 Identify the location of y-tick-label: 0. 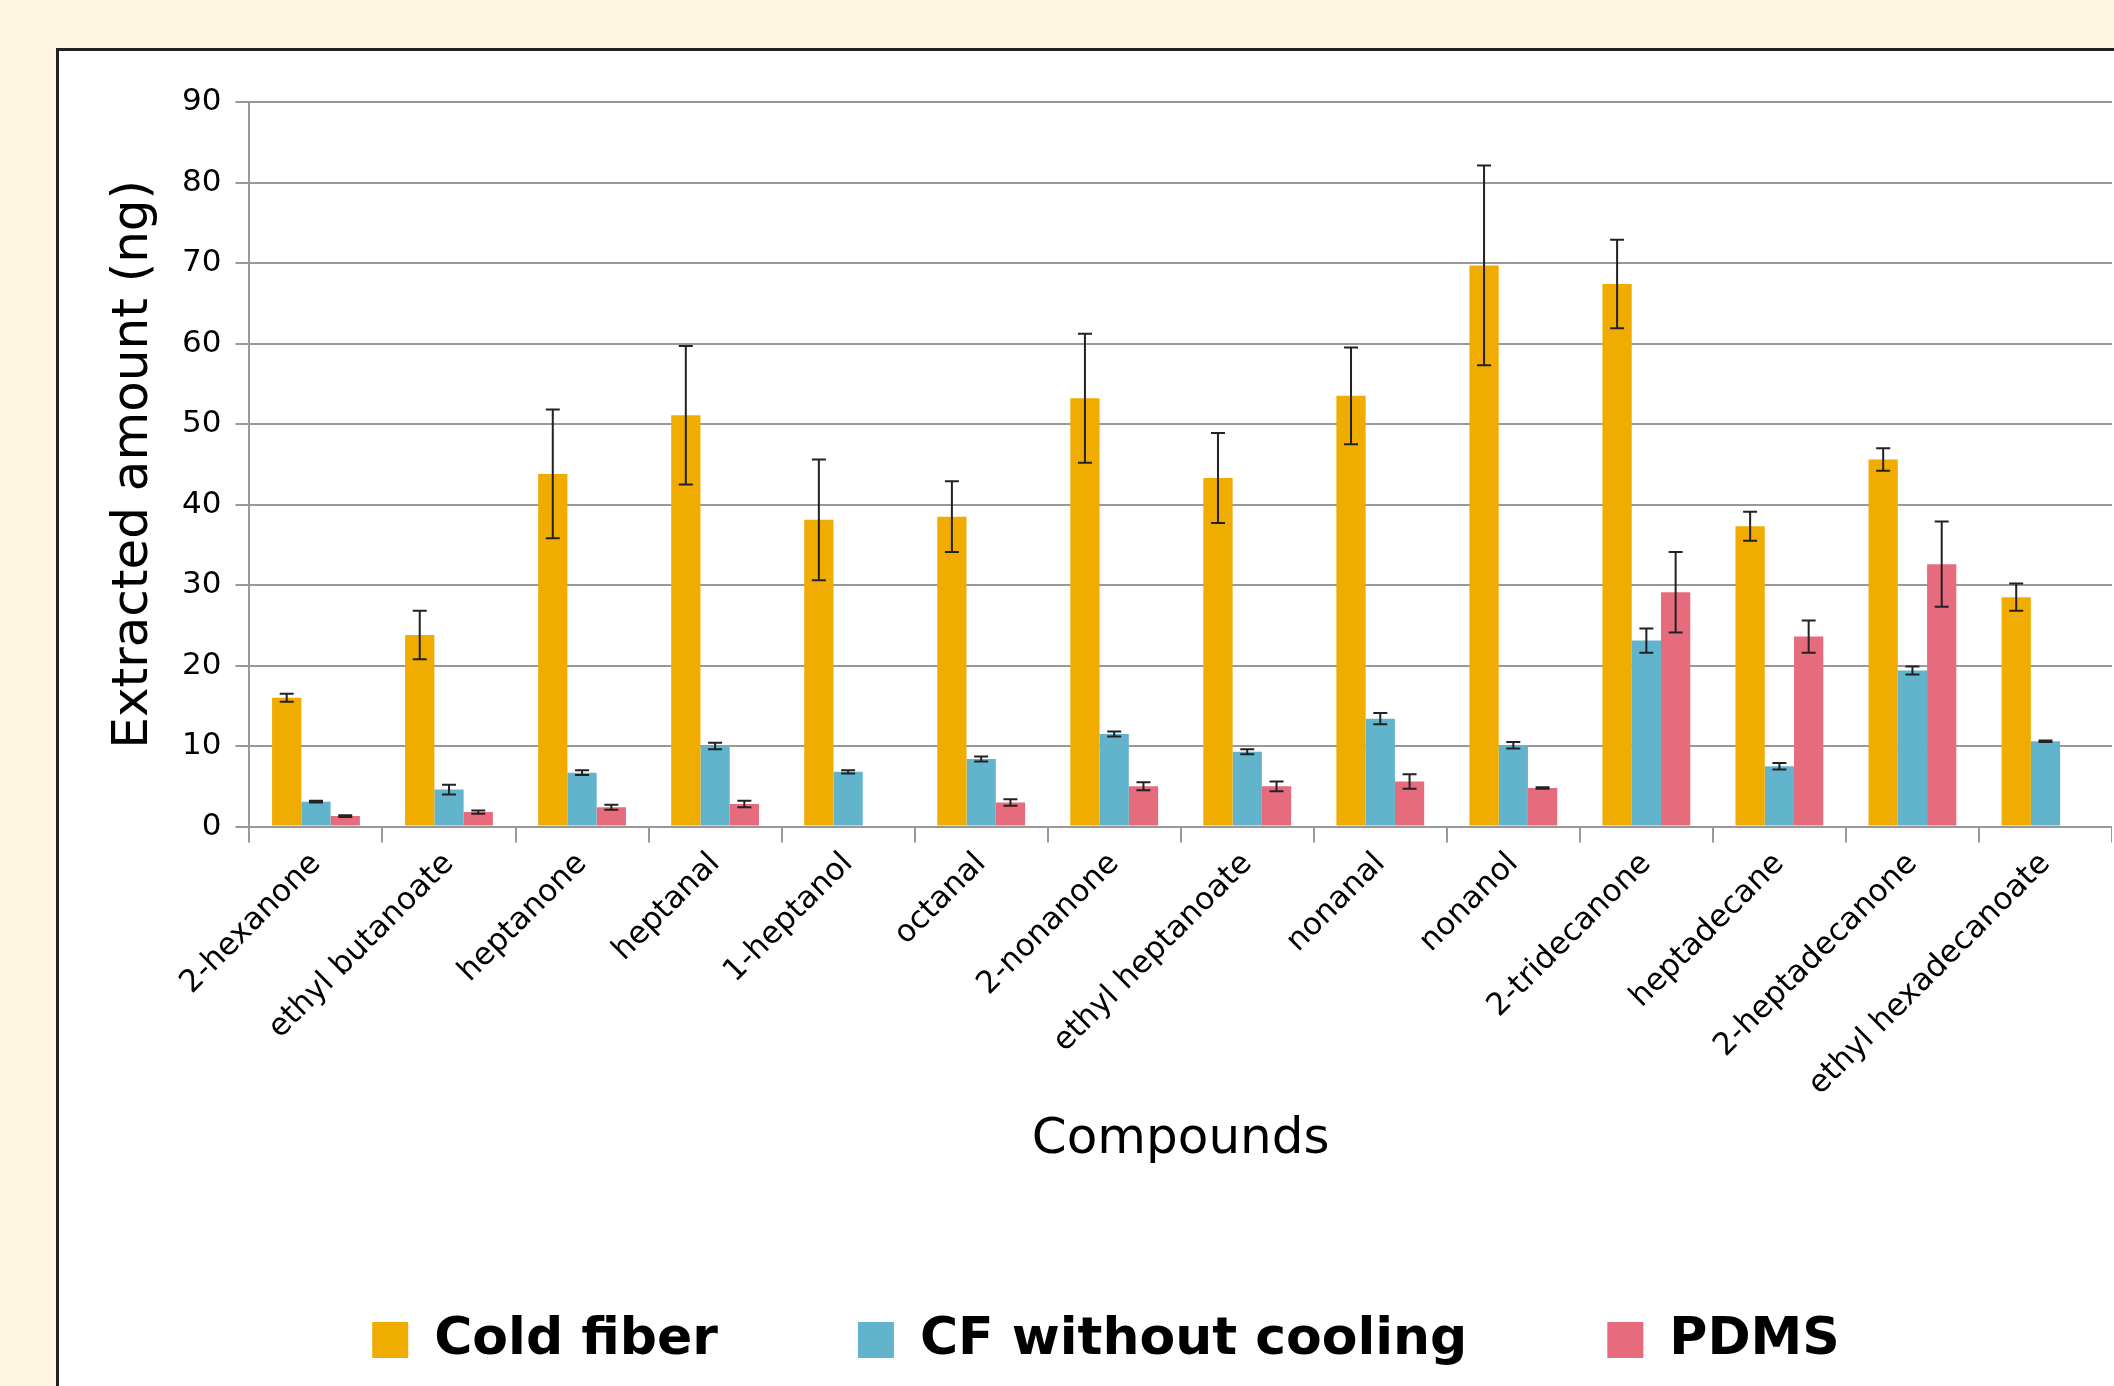
(211, 823).